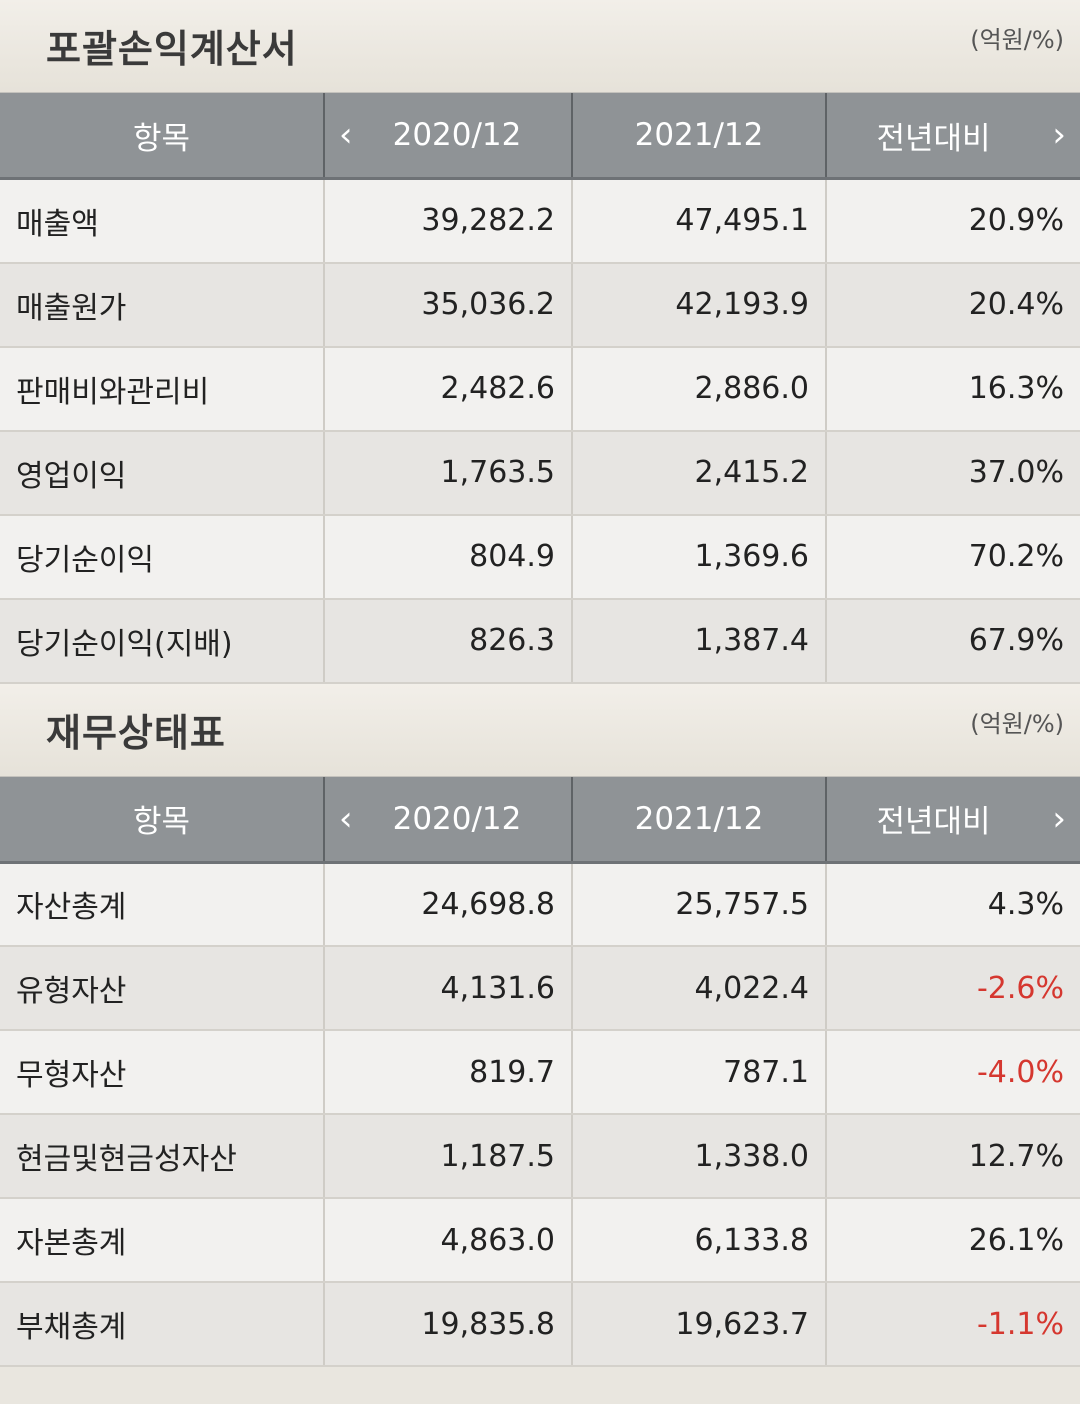 This screenshot has width=1080, height=1404. I want to click on value-yoy: 4.3%, so click(953, 904).